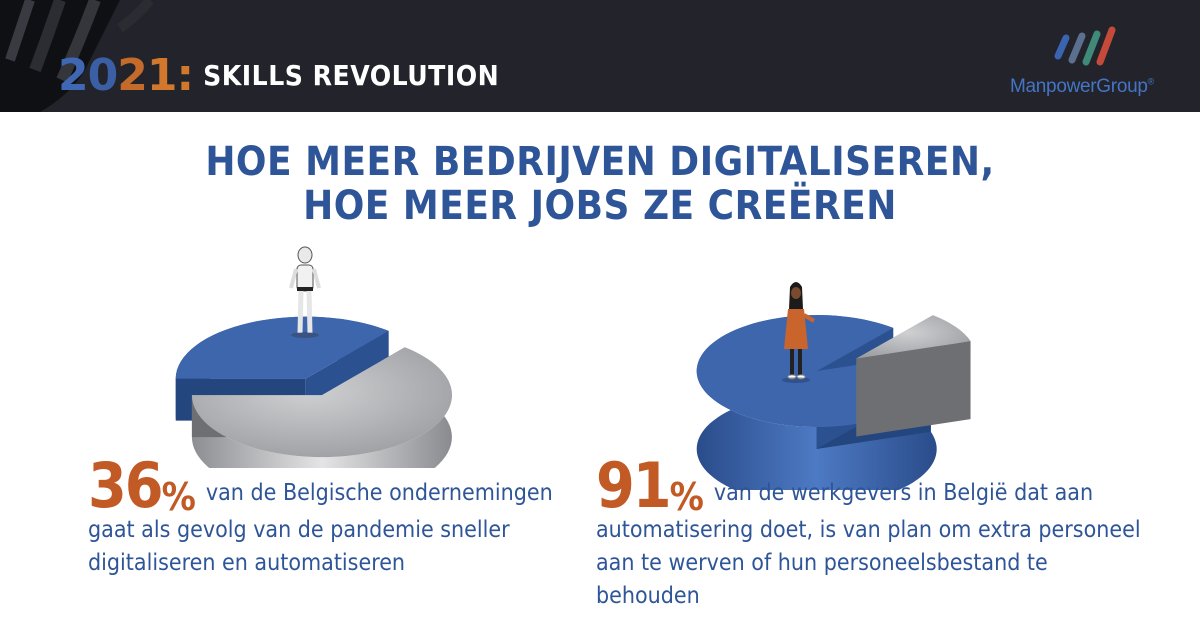 The width and height of the screenshot is (1200, 628). I want to click on headline-line-2: HOE MEER JOBS ZE CREËREN, so click(600, 206).